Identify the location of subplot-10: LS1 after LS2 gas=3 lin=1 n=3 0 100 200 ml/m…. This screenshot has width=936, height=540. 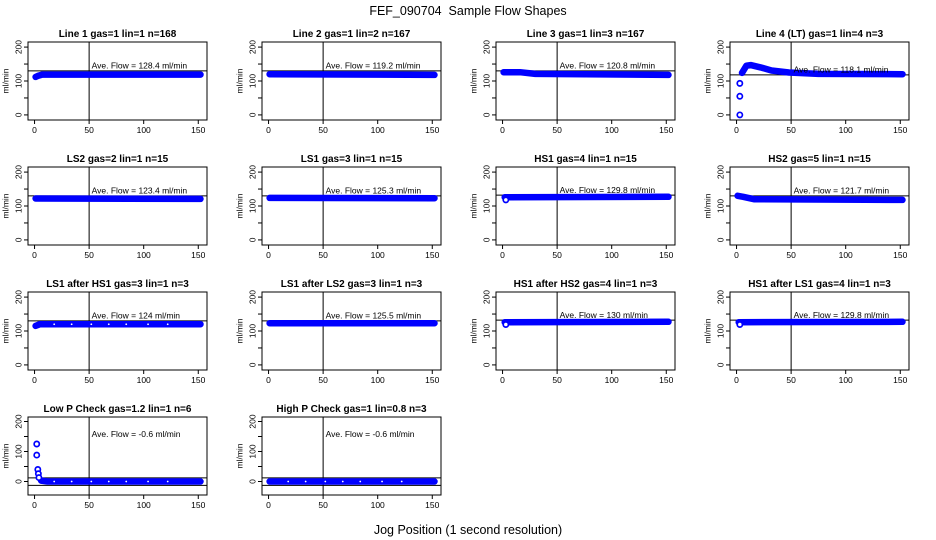
(338, 332).